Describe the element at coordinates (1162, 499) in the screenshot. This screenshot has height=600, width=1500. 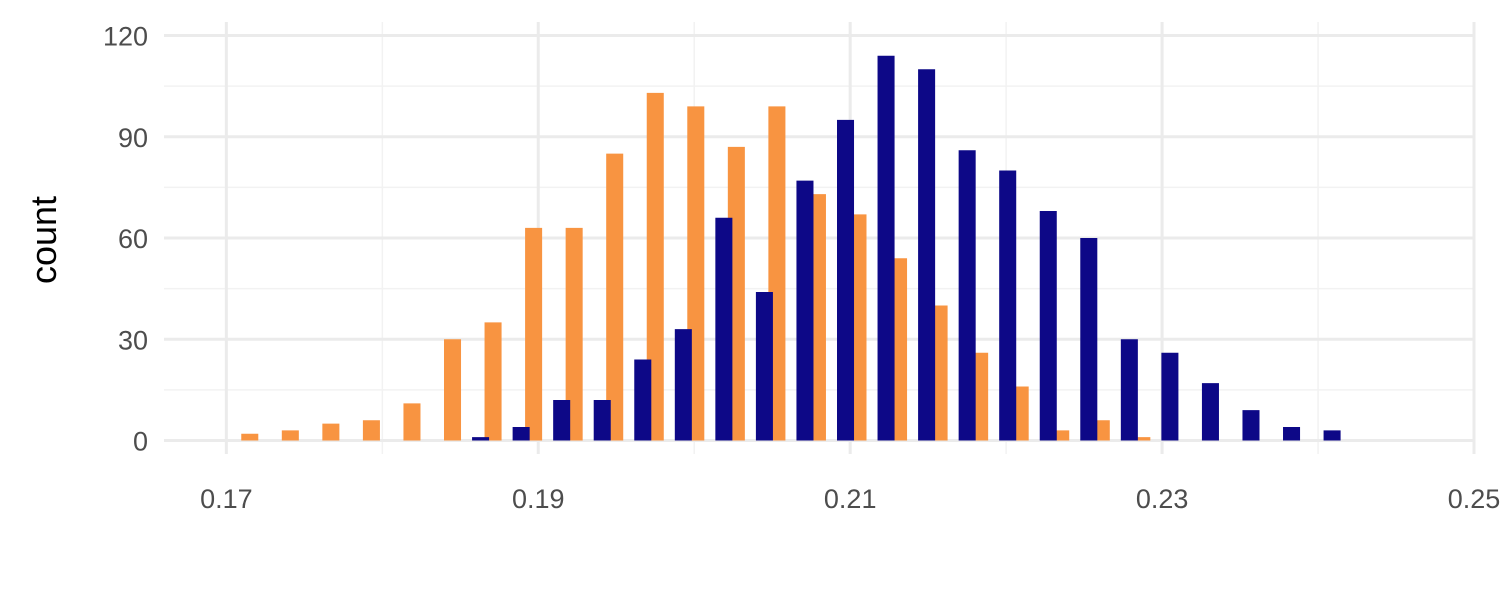
I see `x-tick-label: 0.23` at that location.